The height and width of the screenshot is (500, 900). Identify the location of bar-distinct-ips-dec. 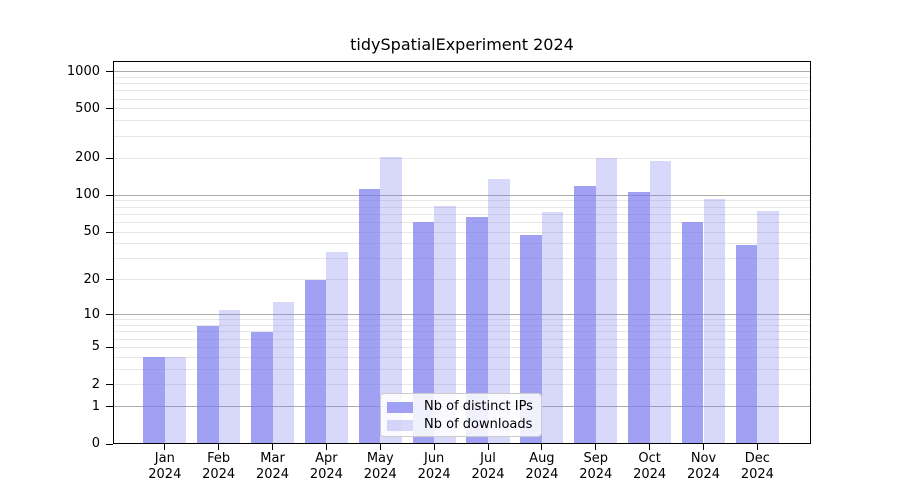
(746, 344).